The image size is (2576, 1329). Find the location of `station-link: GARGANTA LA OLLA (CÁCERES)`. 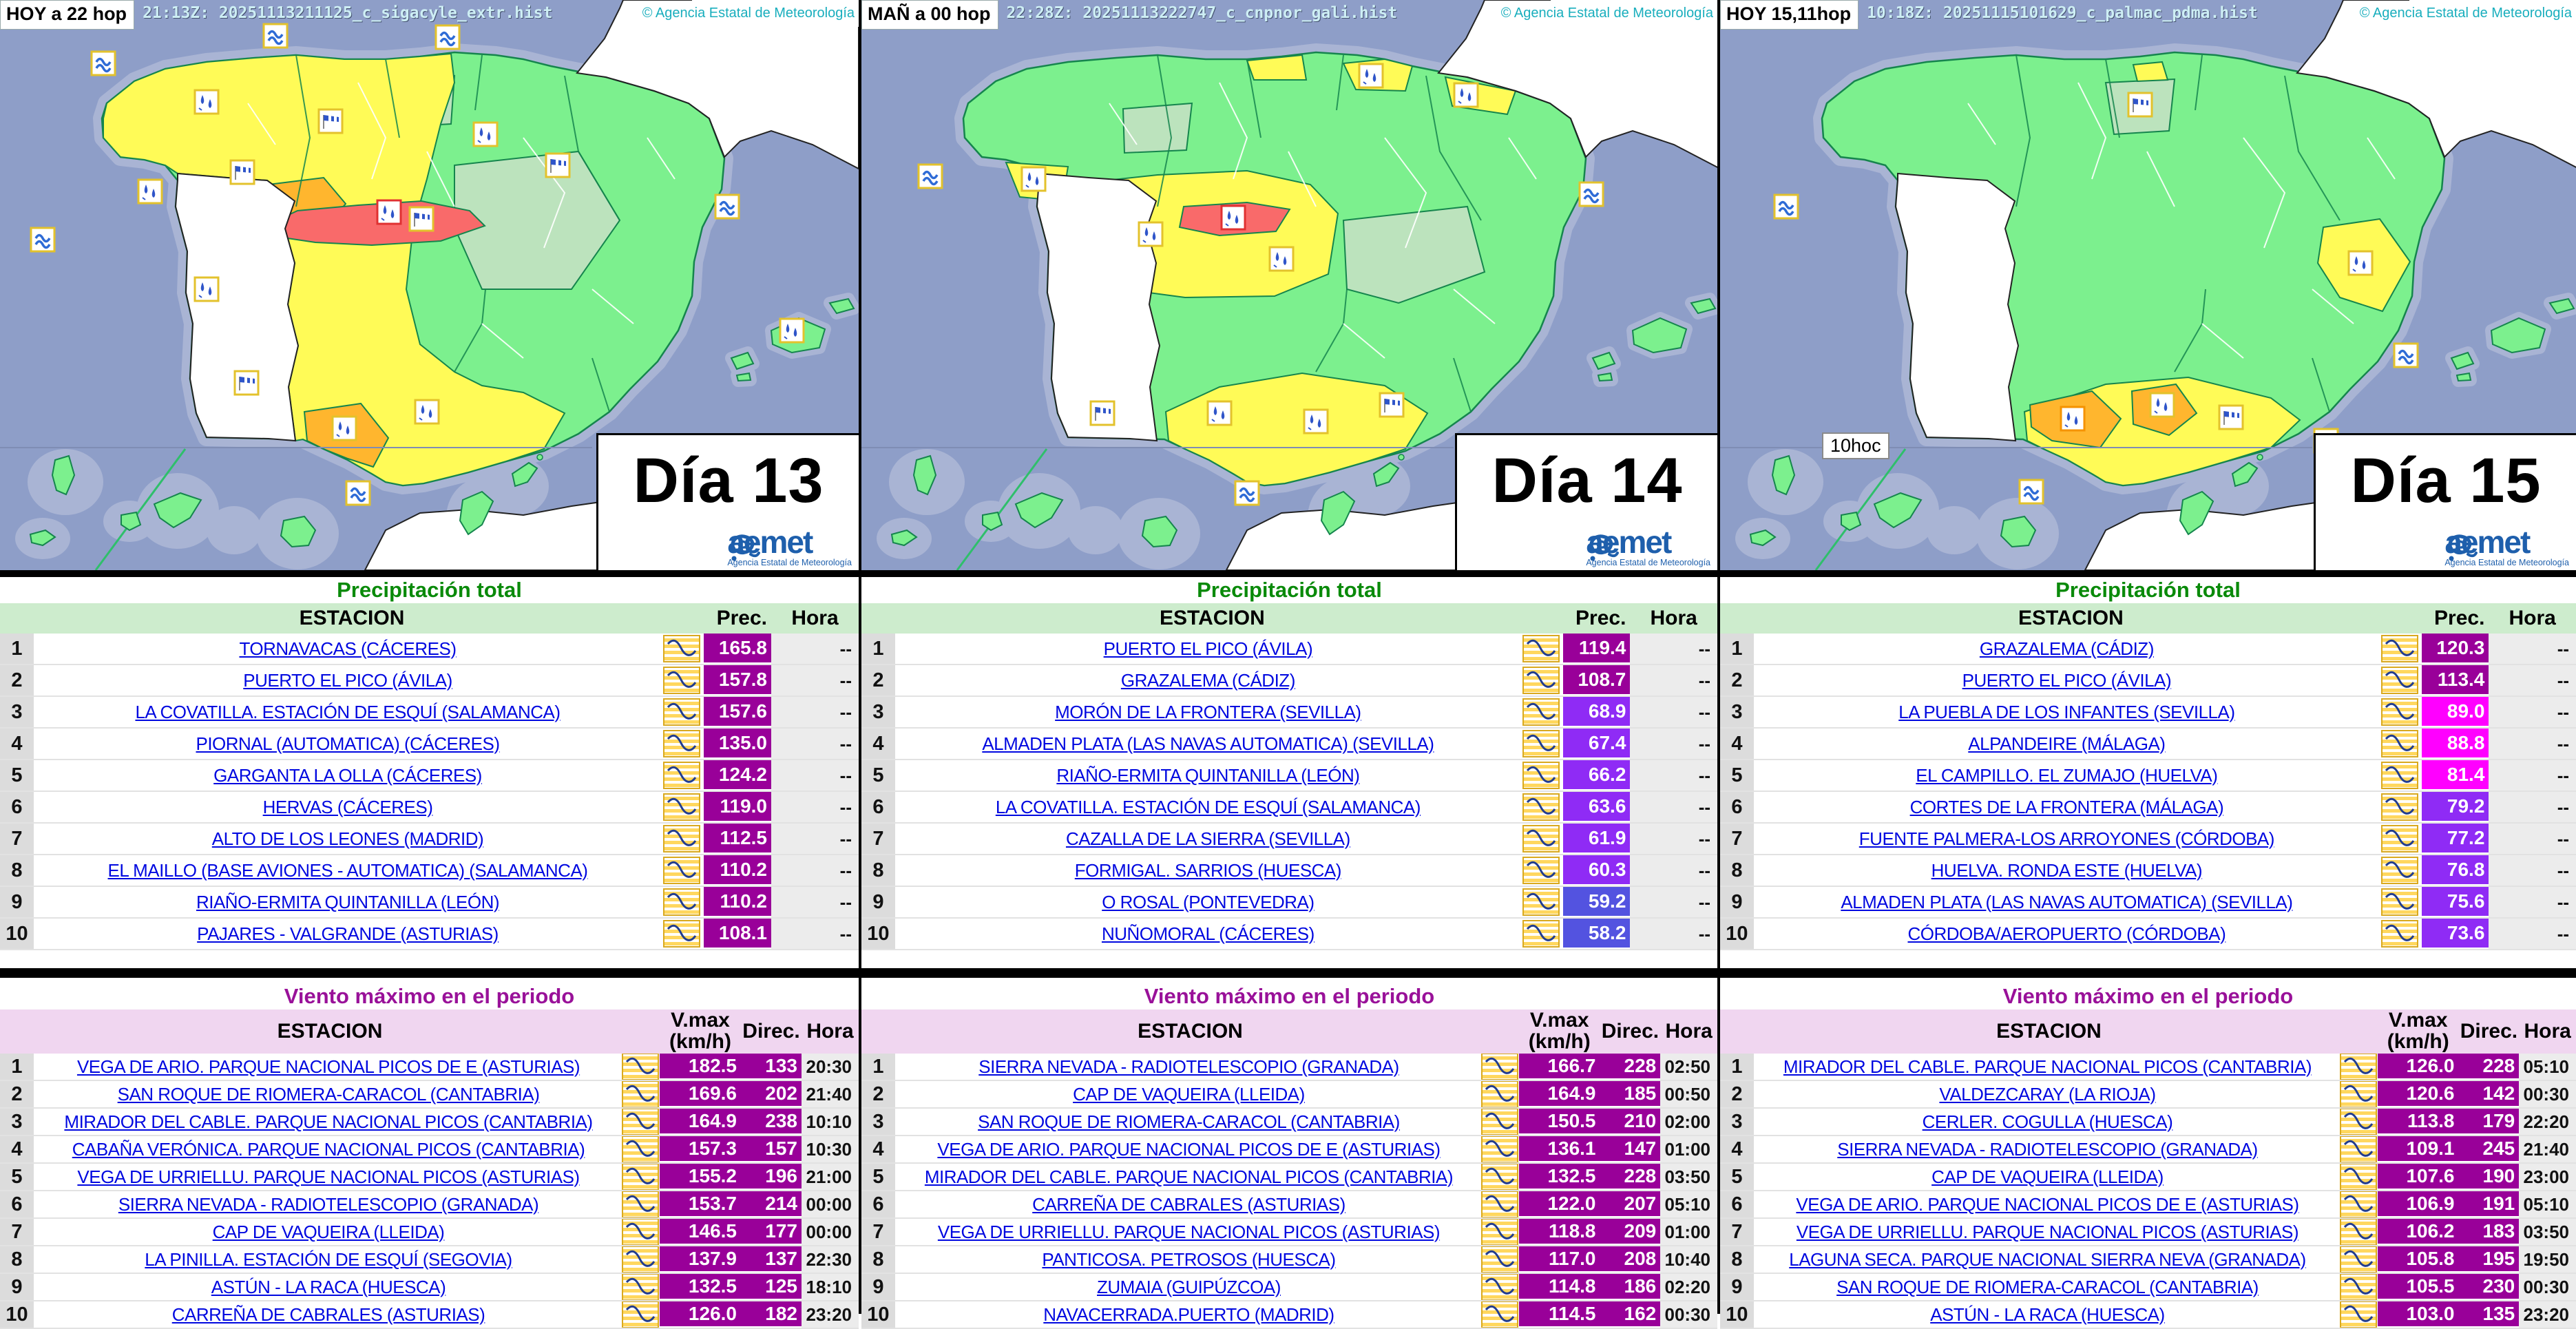

station-link: GARGANTA LA OLLA (CÁCERES) is located at coordinates (347, 775).